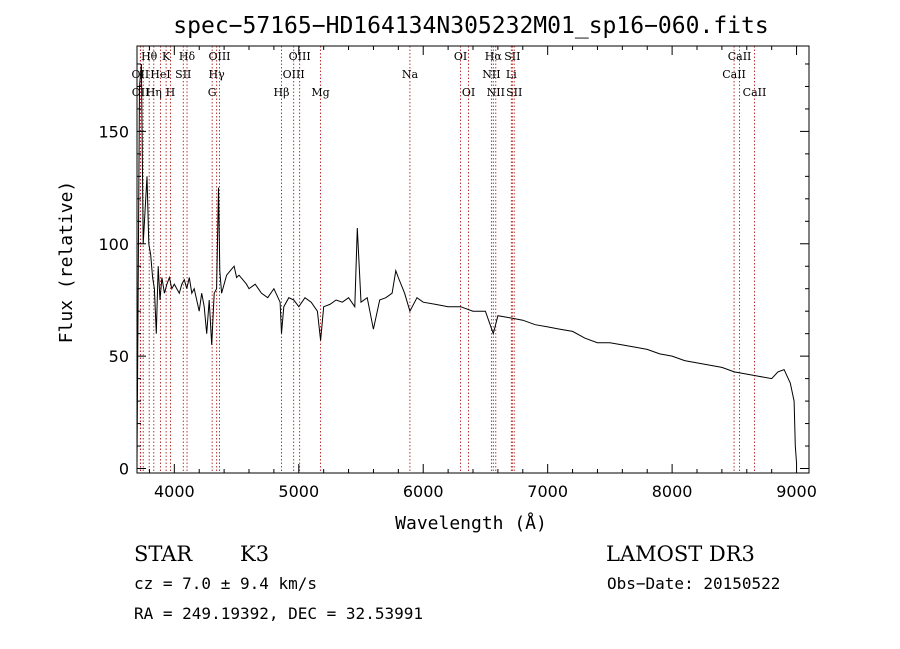 The height and width of the screenshot is (649, 900). Describe the element at coordinates (796, 491) in the screenshot. I see `x-tick-label: 9000` at that location.